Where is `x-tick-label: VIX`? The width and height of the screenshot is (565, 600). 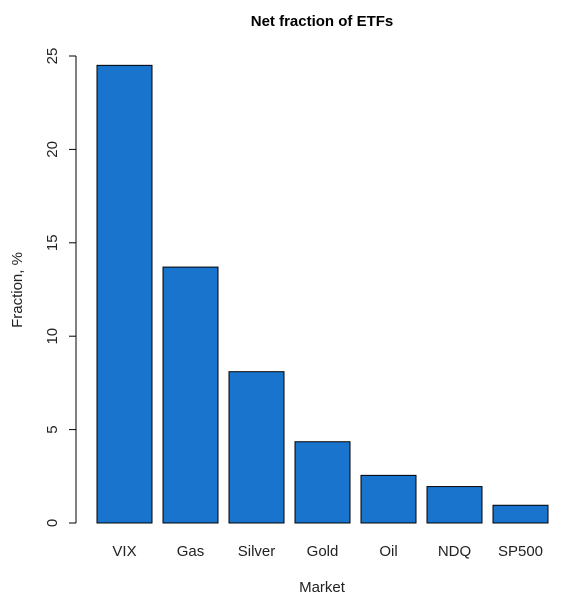 x-tick-label: VIX is located at coordinates (124, 551).